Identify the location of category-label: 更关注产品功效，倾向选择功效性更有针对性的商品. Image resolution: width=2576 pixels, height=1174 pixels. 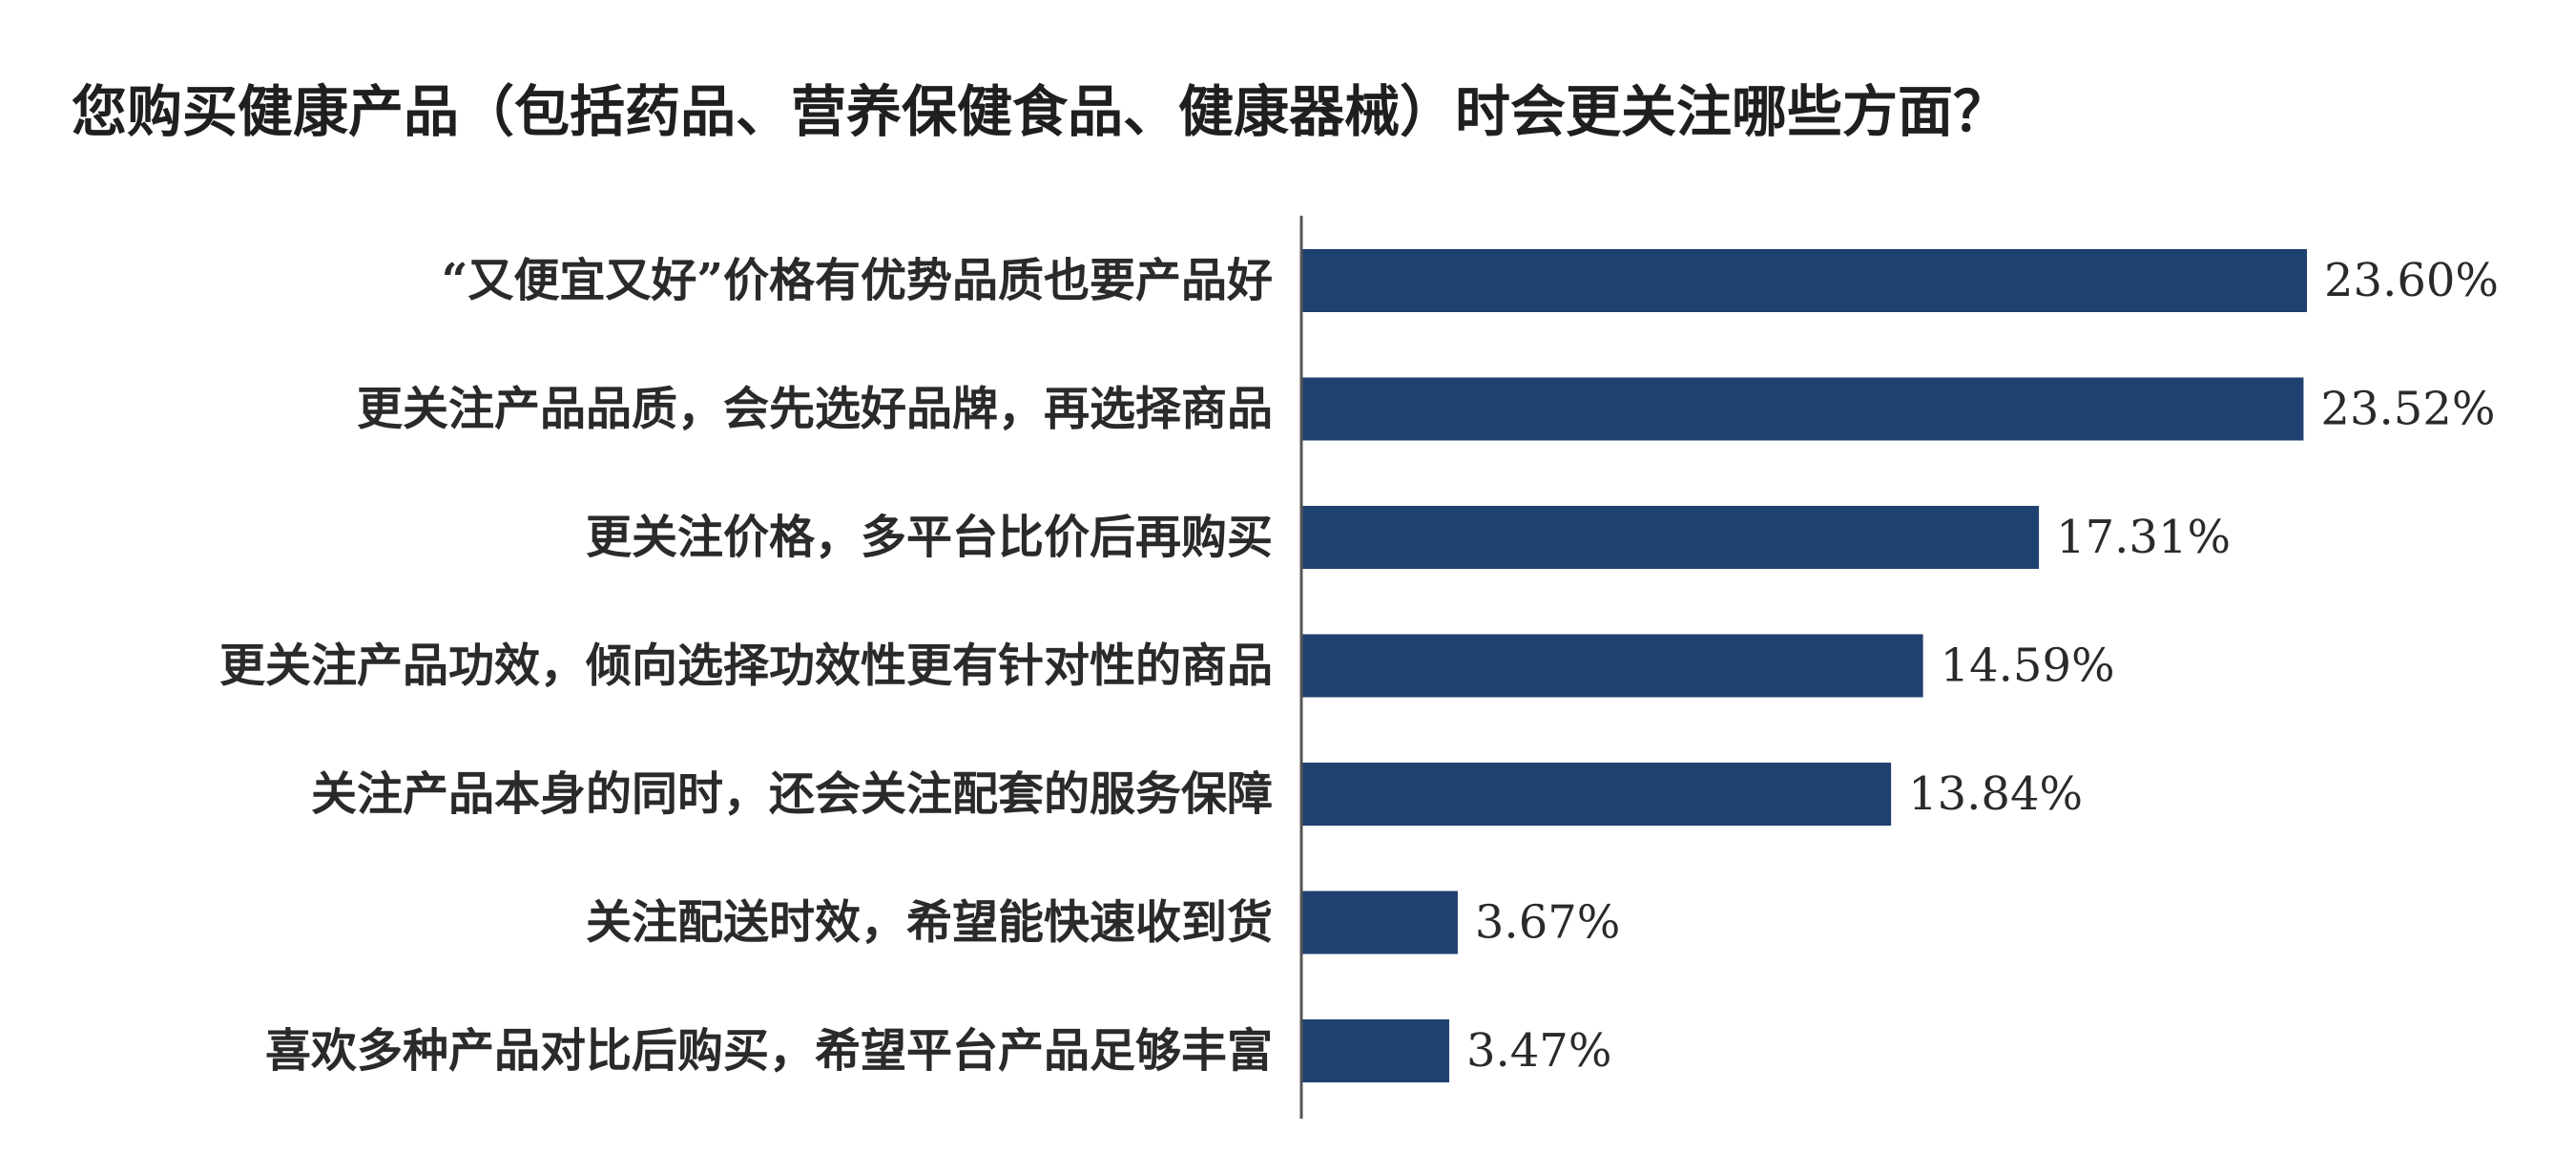
(746, 666).